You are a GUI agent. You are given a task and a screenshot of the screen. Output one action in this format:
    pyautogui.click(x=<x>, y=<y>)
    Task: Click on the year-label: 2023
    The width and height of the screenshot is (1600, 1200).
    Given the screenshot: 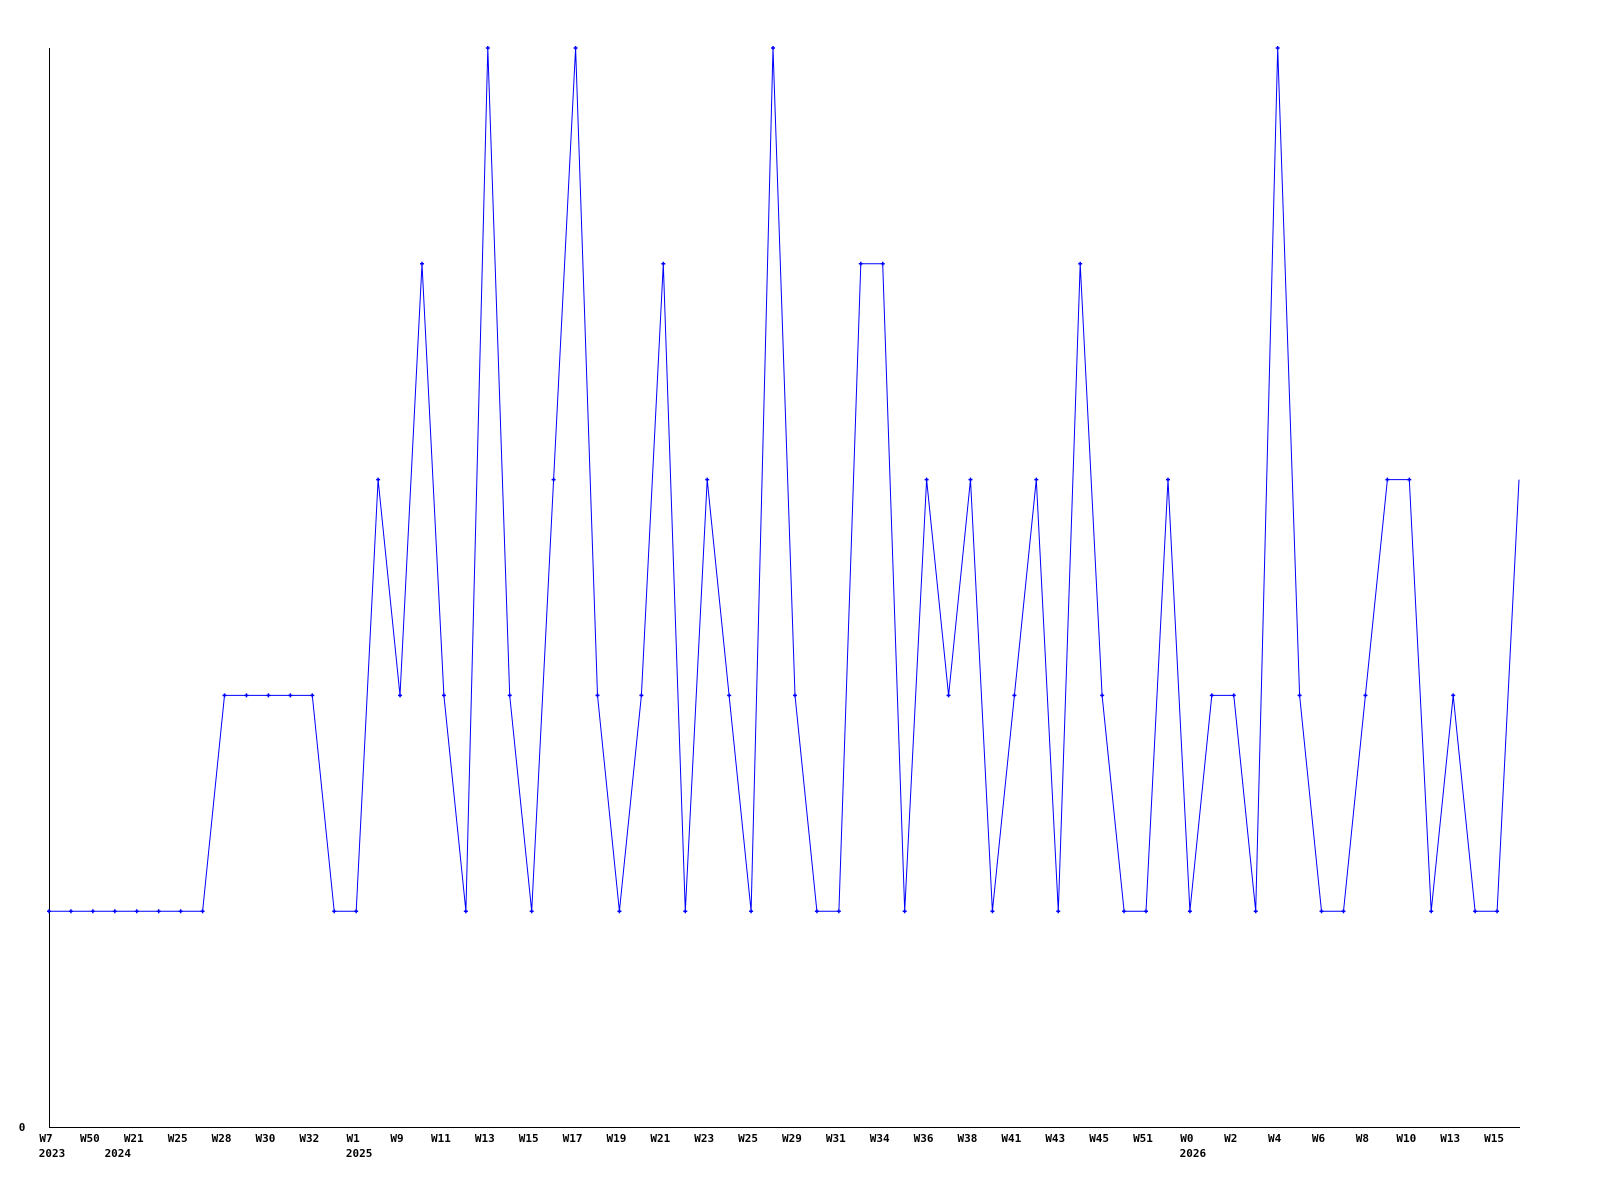 What is the action you would take?
    pyautogui.click(x=52, y=1153)
    